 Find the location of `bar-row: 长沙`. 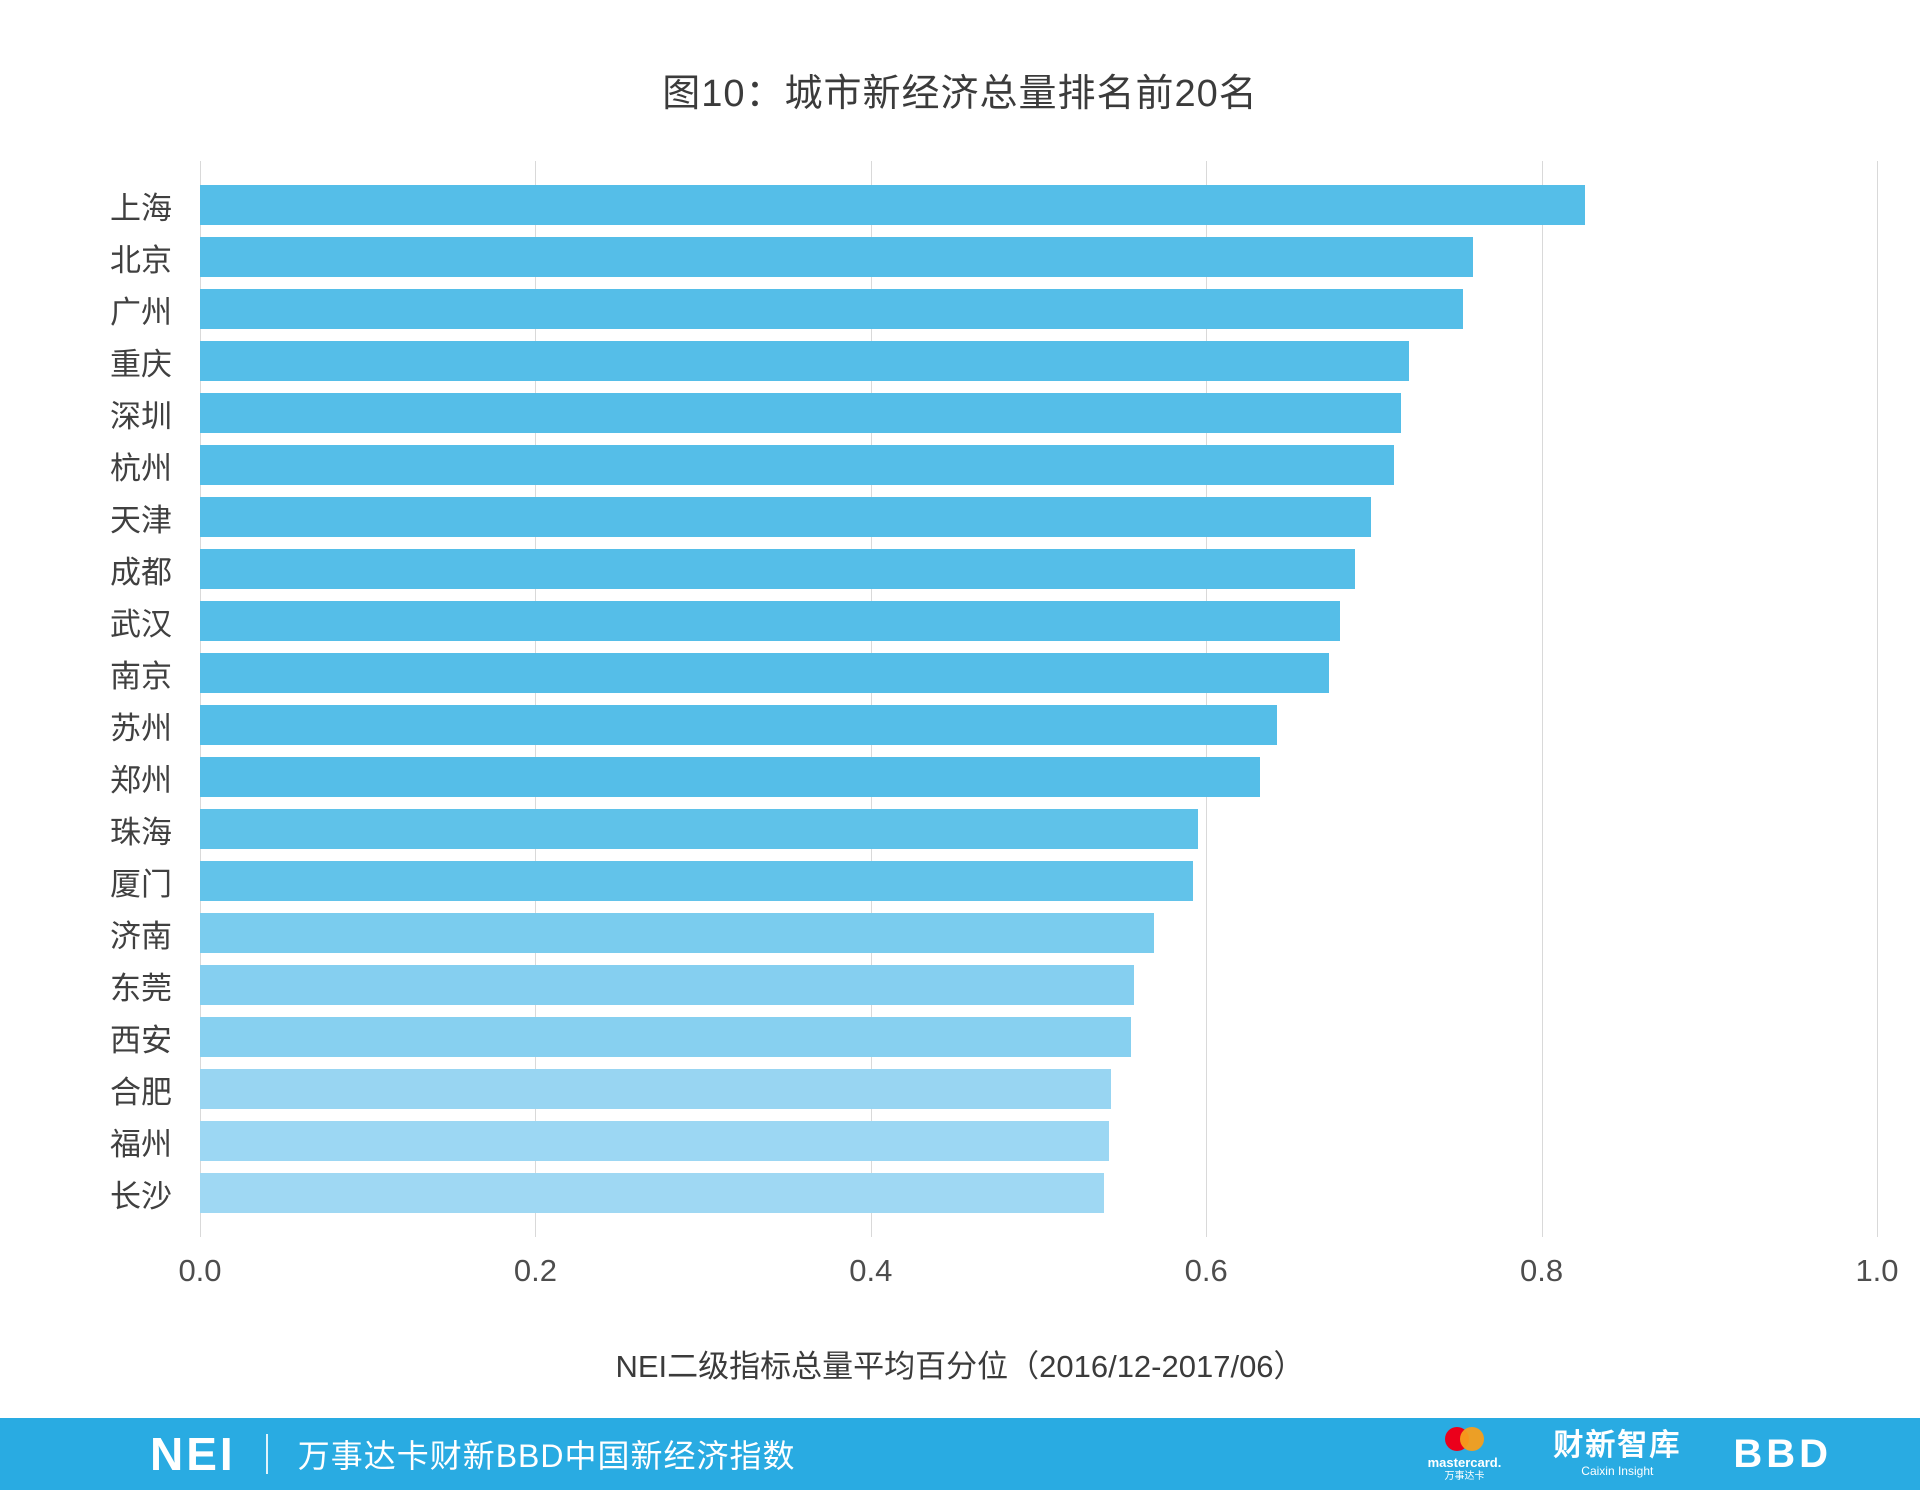

bar-row: 长沙 is located at coordinates (960, 1193).